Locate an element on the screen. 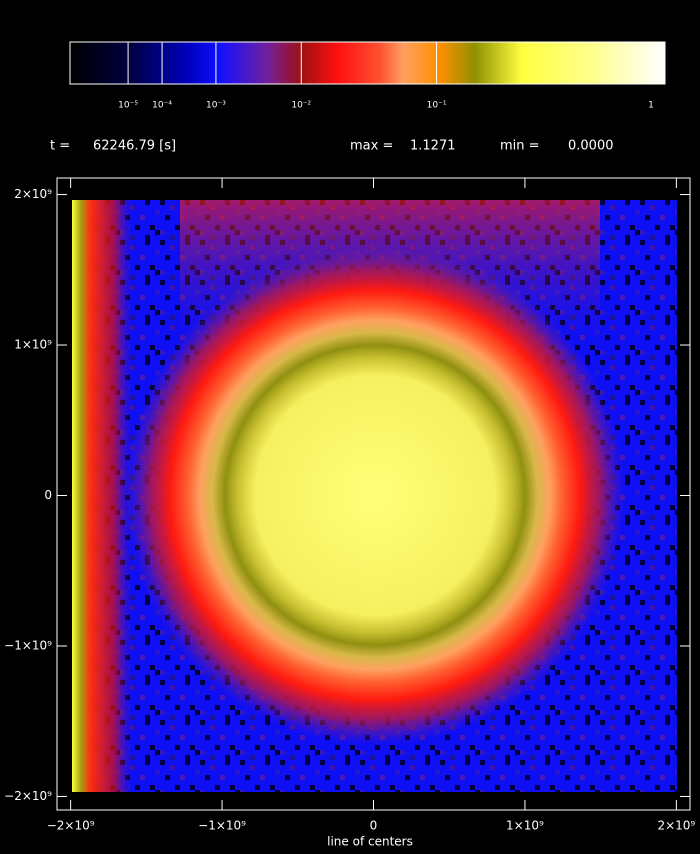 Image resolution: width=700 pixels, height=854 pixels. min-label: min = is located at coordinates (520, 146).